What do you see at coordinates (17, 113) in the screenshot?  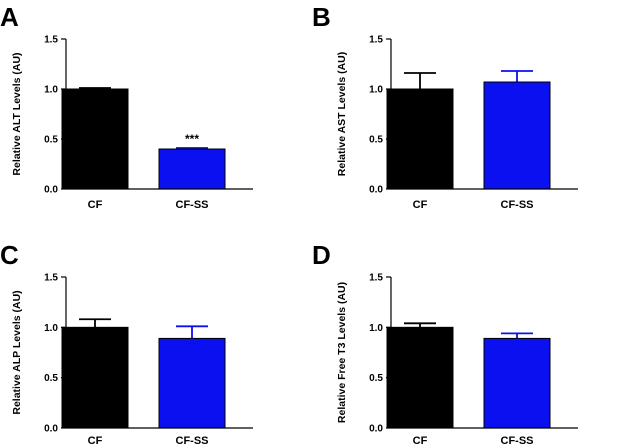 I see `y-axis-title: Relative ALT Levels (AU)` at bounding box center [17, 113].